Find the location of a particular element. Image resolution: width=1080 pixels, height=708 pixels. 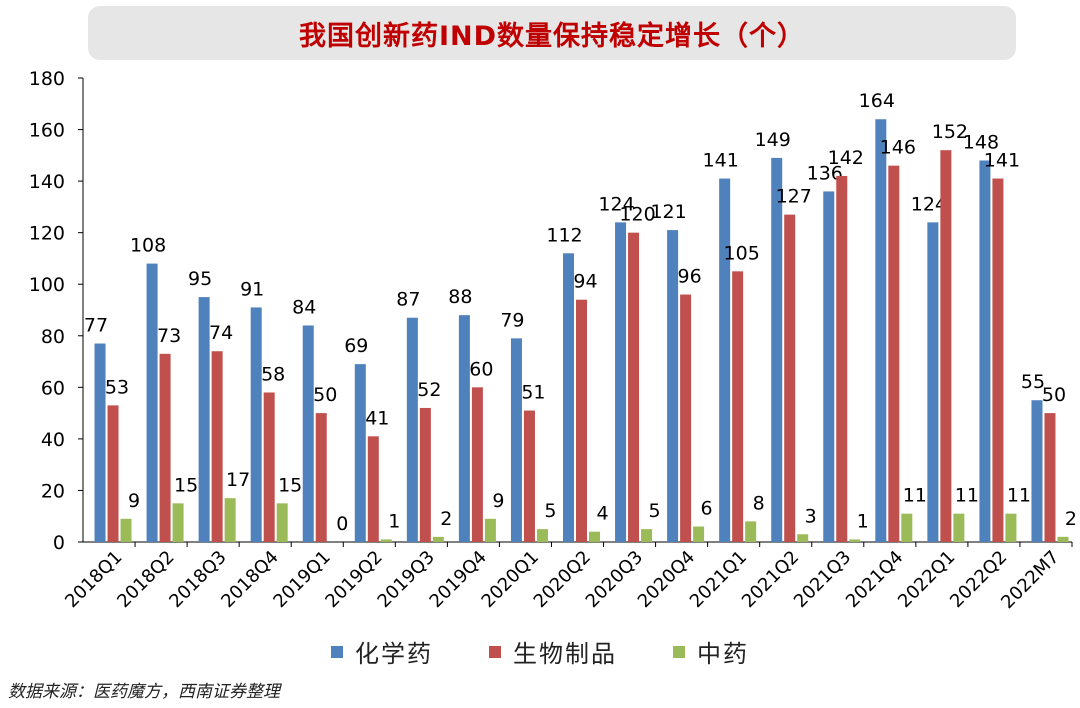

data-label: 96 is located at coordinates (690, 277).